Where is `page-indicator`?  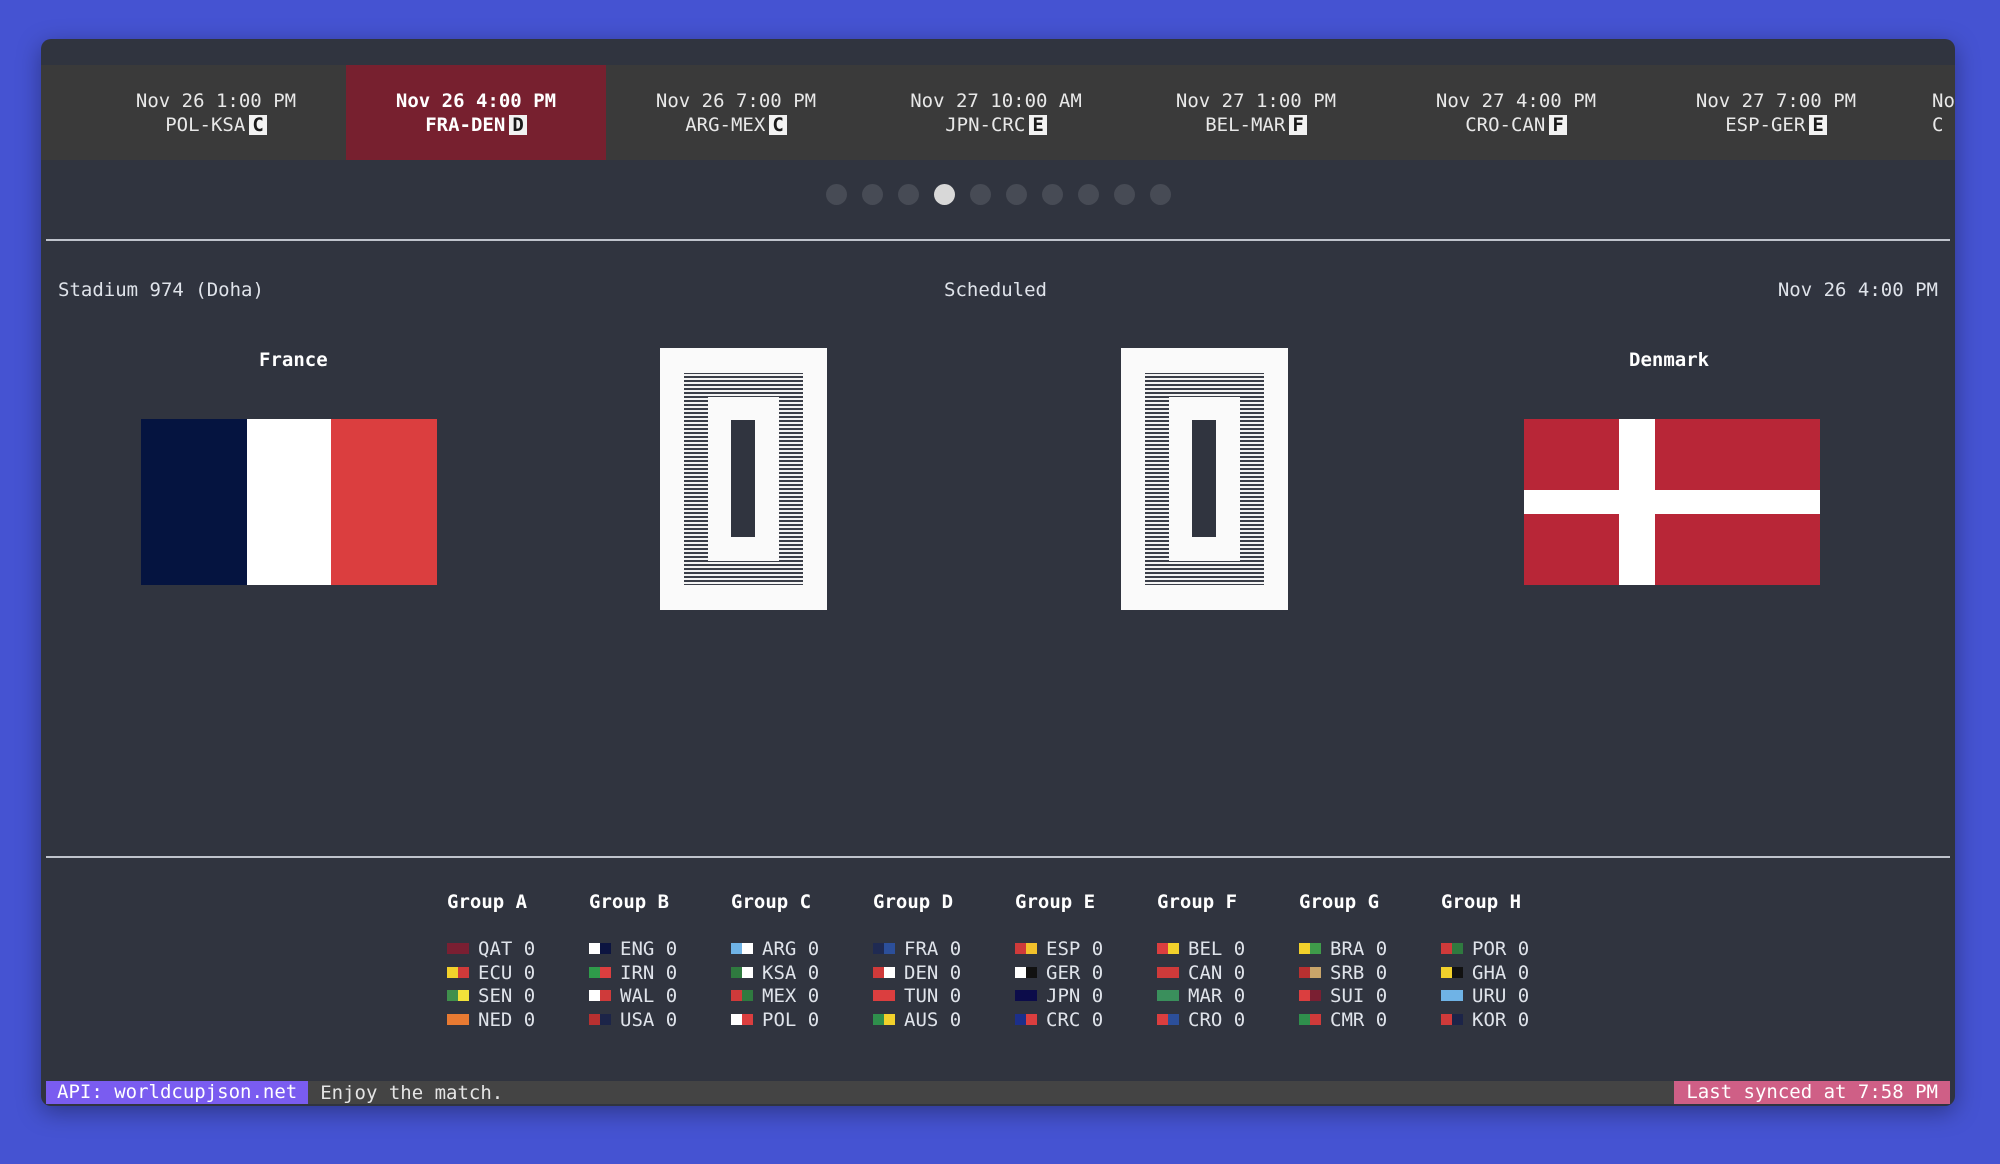
page-indicator is located at coordinates (998, 194).